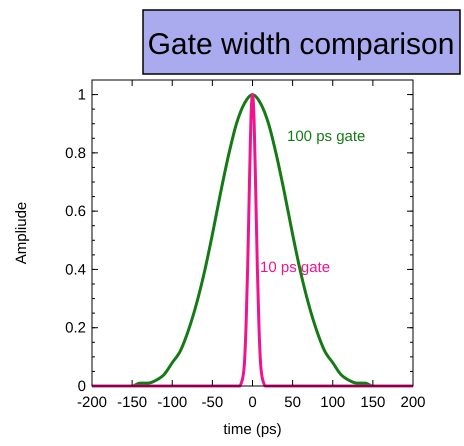  I want to click on y-tick-label: 0, so click(82, 386).